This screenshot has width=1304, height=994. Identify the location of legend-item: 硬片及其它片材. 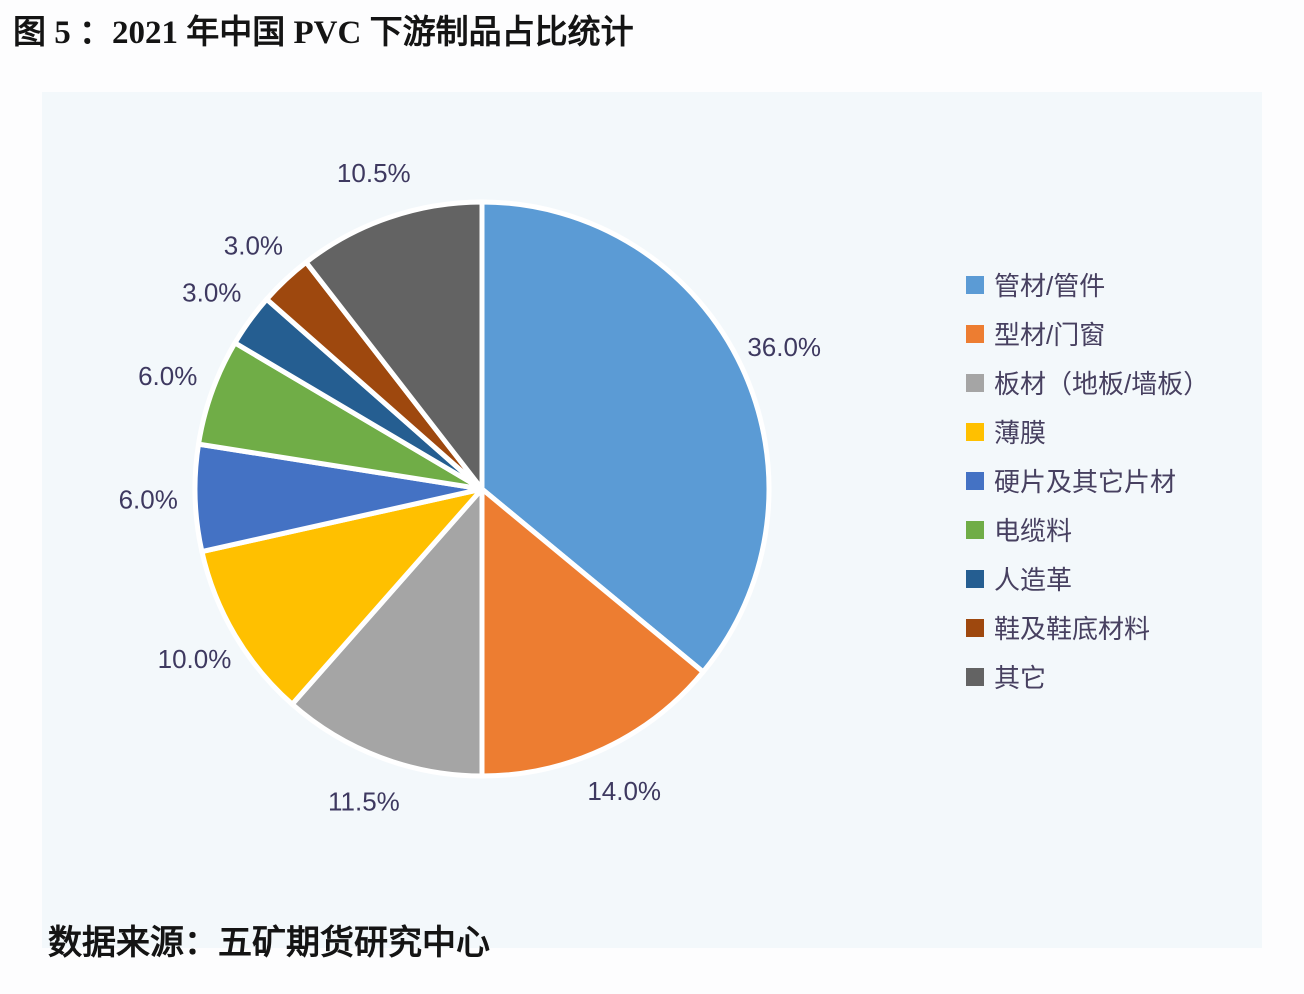
(1087, 480).